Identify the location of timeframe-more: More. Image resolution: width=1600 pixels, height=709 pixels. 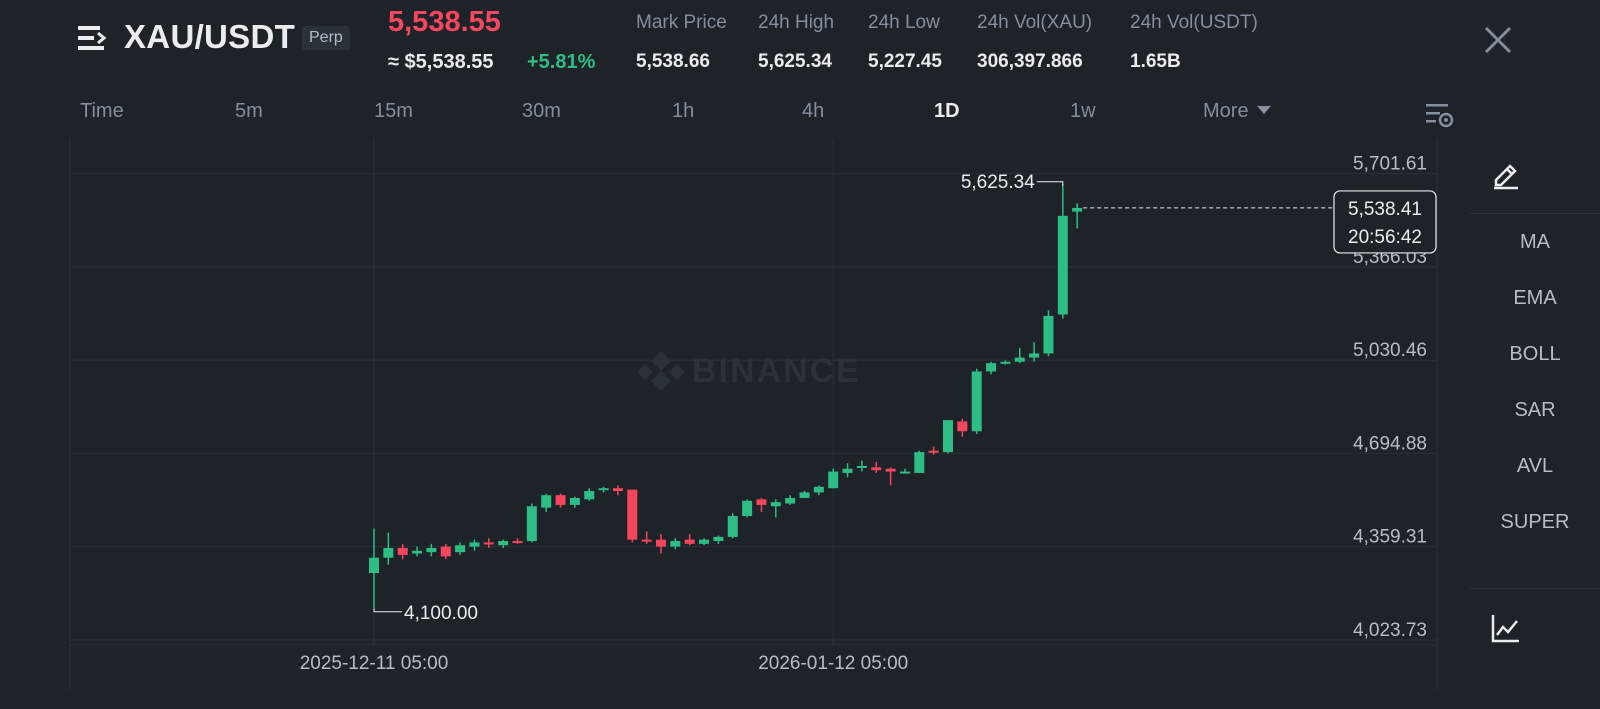
(1237, 111).